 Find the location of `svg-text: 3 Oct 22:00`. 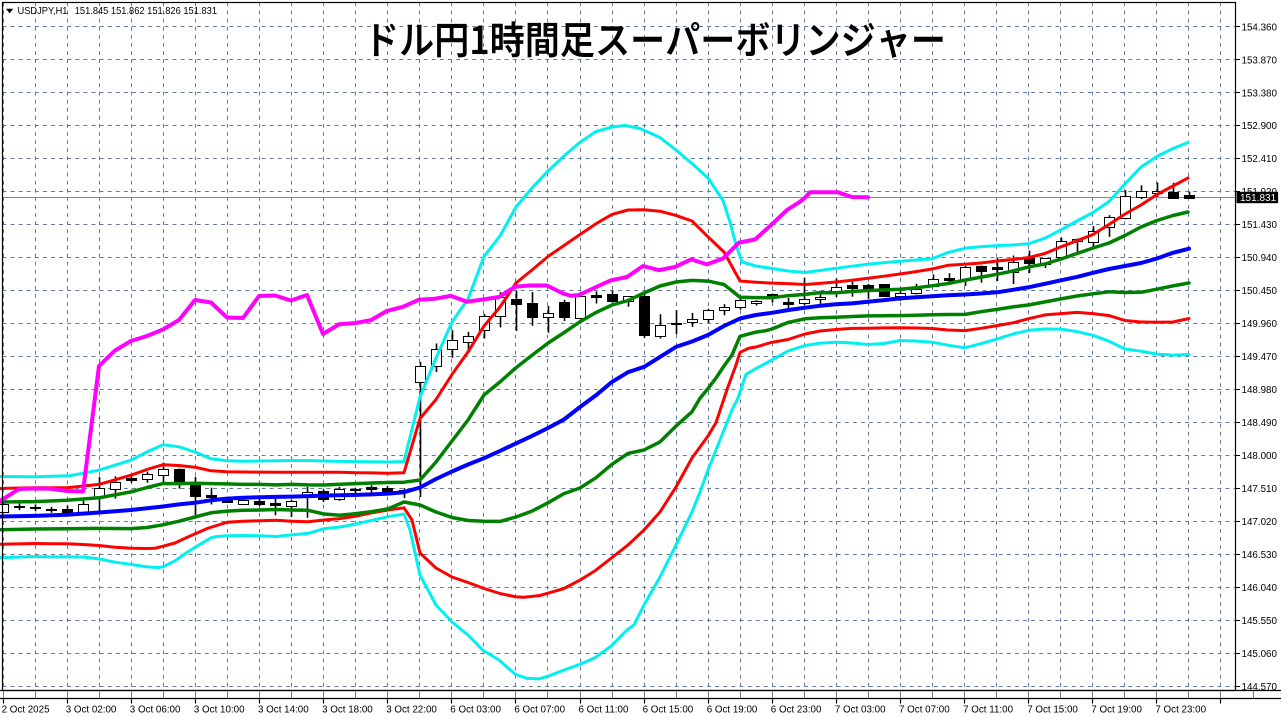

svg-text: 3 Oct 22:00 is located at coordinates (411, 710).